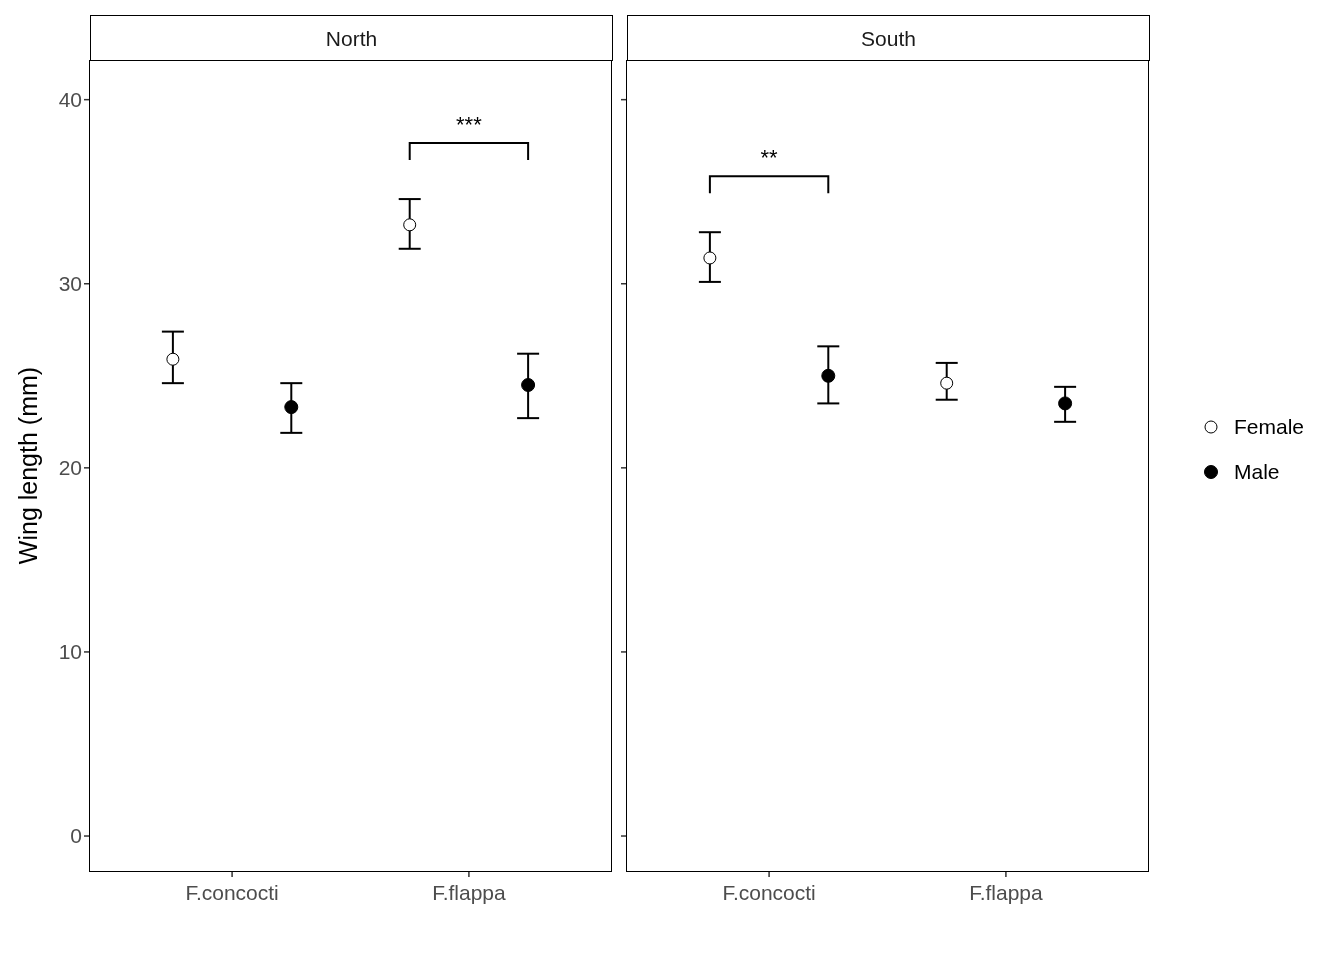  I want to click on legend-label: Male, so click(1257, 471).